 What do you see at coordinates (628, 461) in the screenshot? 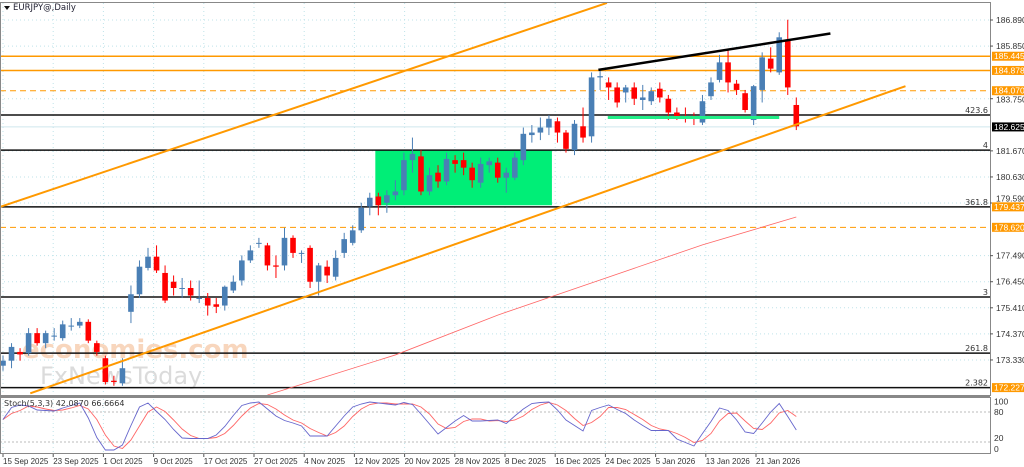
I see `x-tick-label: 24 Dec 2025` at bounding box center [628, 461].